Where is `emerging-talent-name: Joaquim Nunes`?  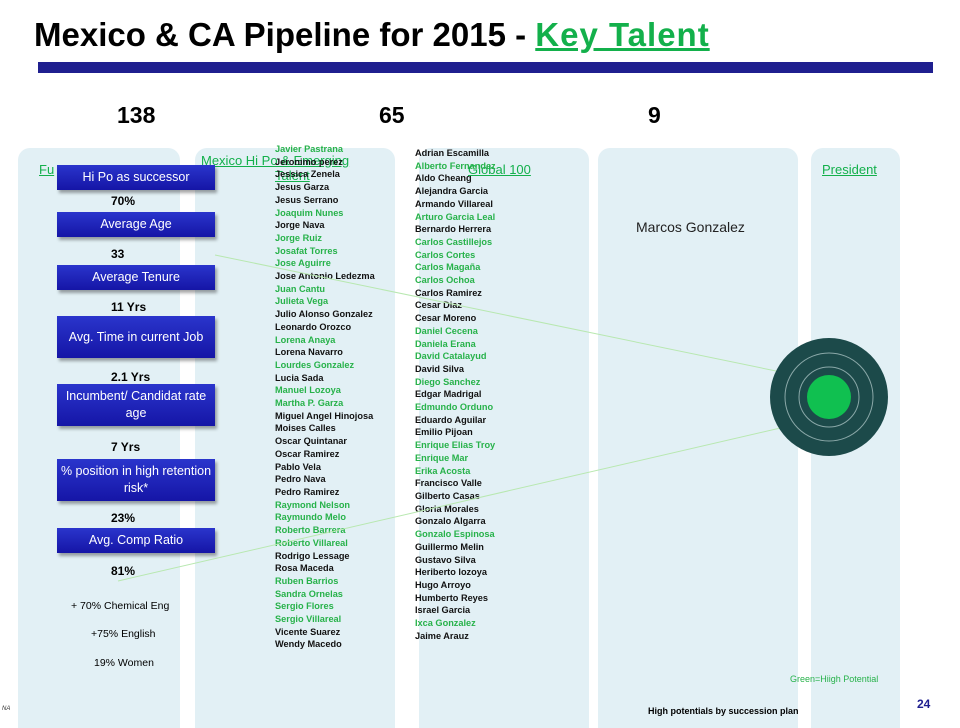 emerging-talent-name: Joaquim Nunes is located at coordinates (309, 212).